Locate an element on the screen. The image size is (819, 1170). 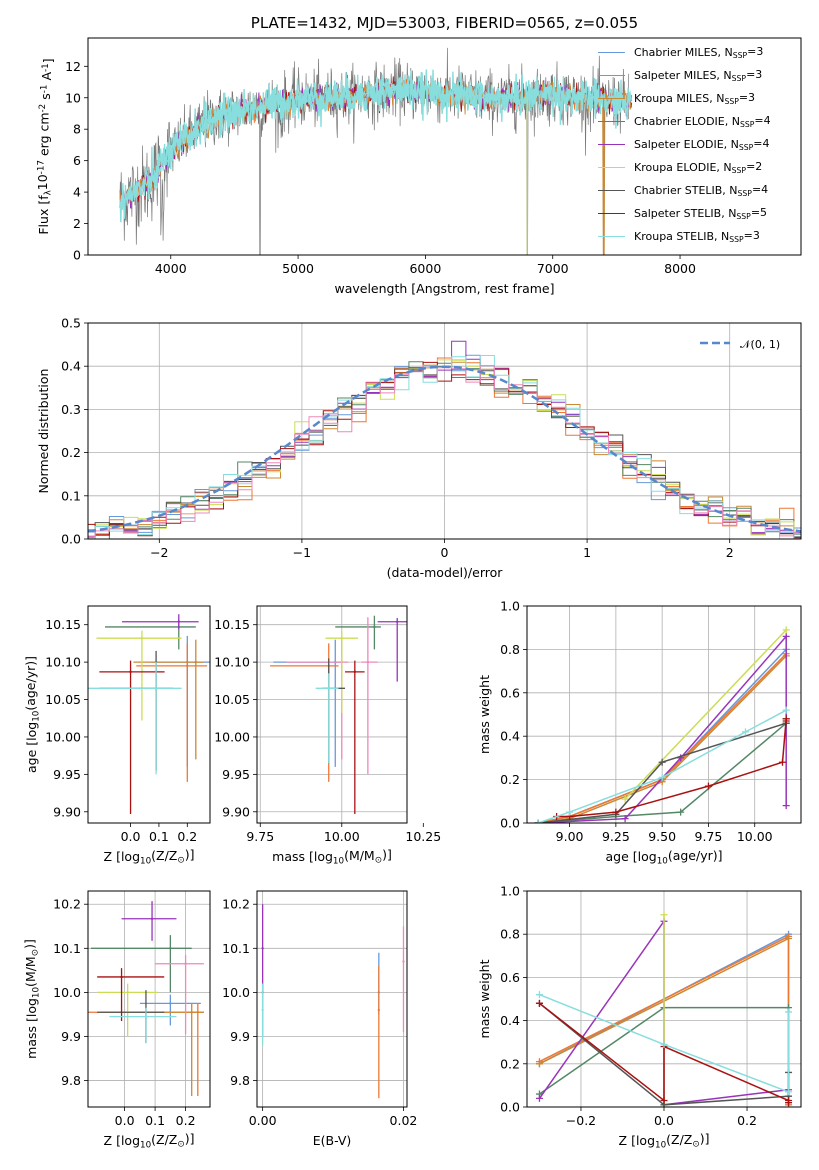
y-tick-label: 6 is located at coordinates (77, 160).